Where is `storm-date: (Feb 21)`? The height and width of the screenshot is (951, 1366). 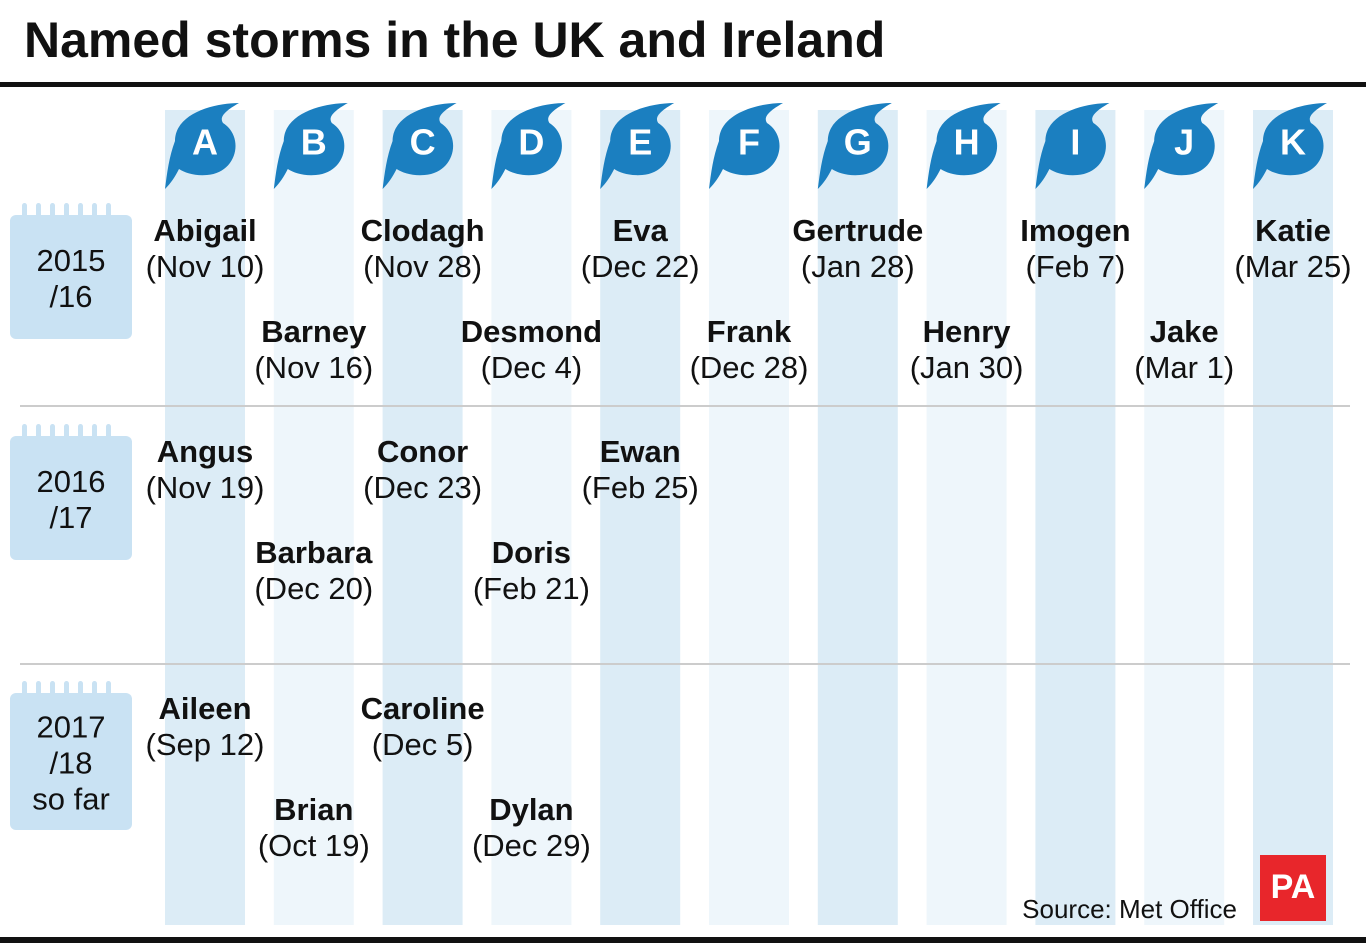 storm-date: (Feb 21) is located at coordinates (531, 588).